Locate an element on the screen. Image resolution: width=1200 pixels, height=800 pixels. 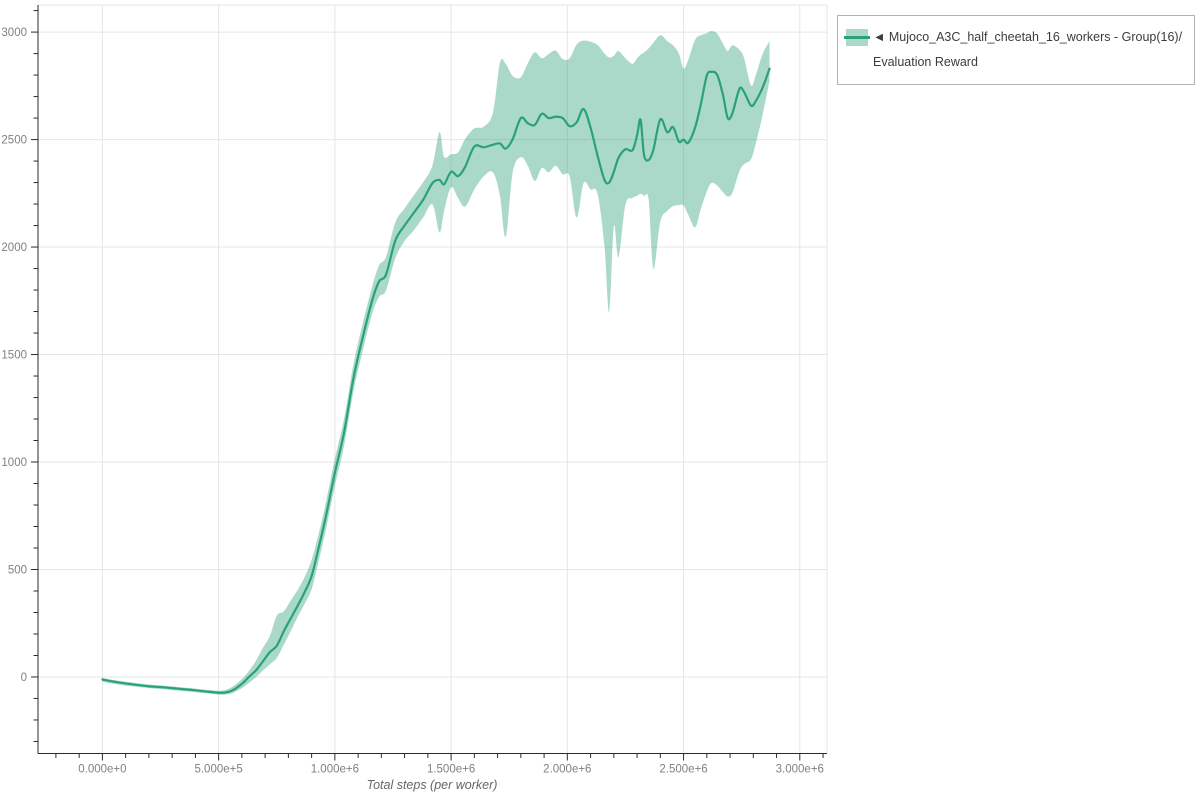
y-tick-label: 1000 is located at coordinates (14, 463).